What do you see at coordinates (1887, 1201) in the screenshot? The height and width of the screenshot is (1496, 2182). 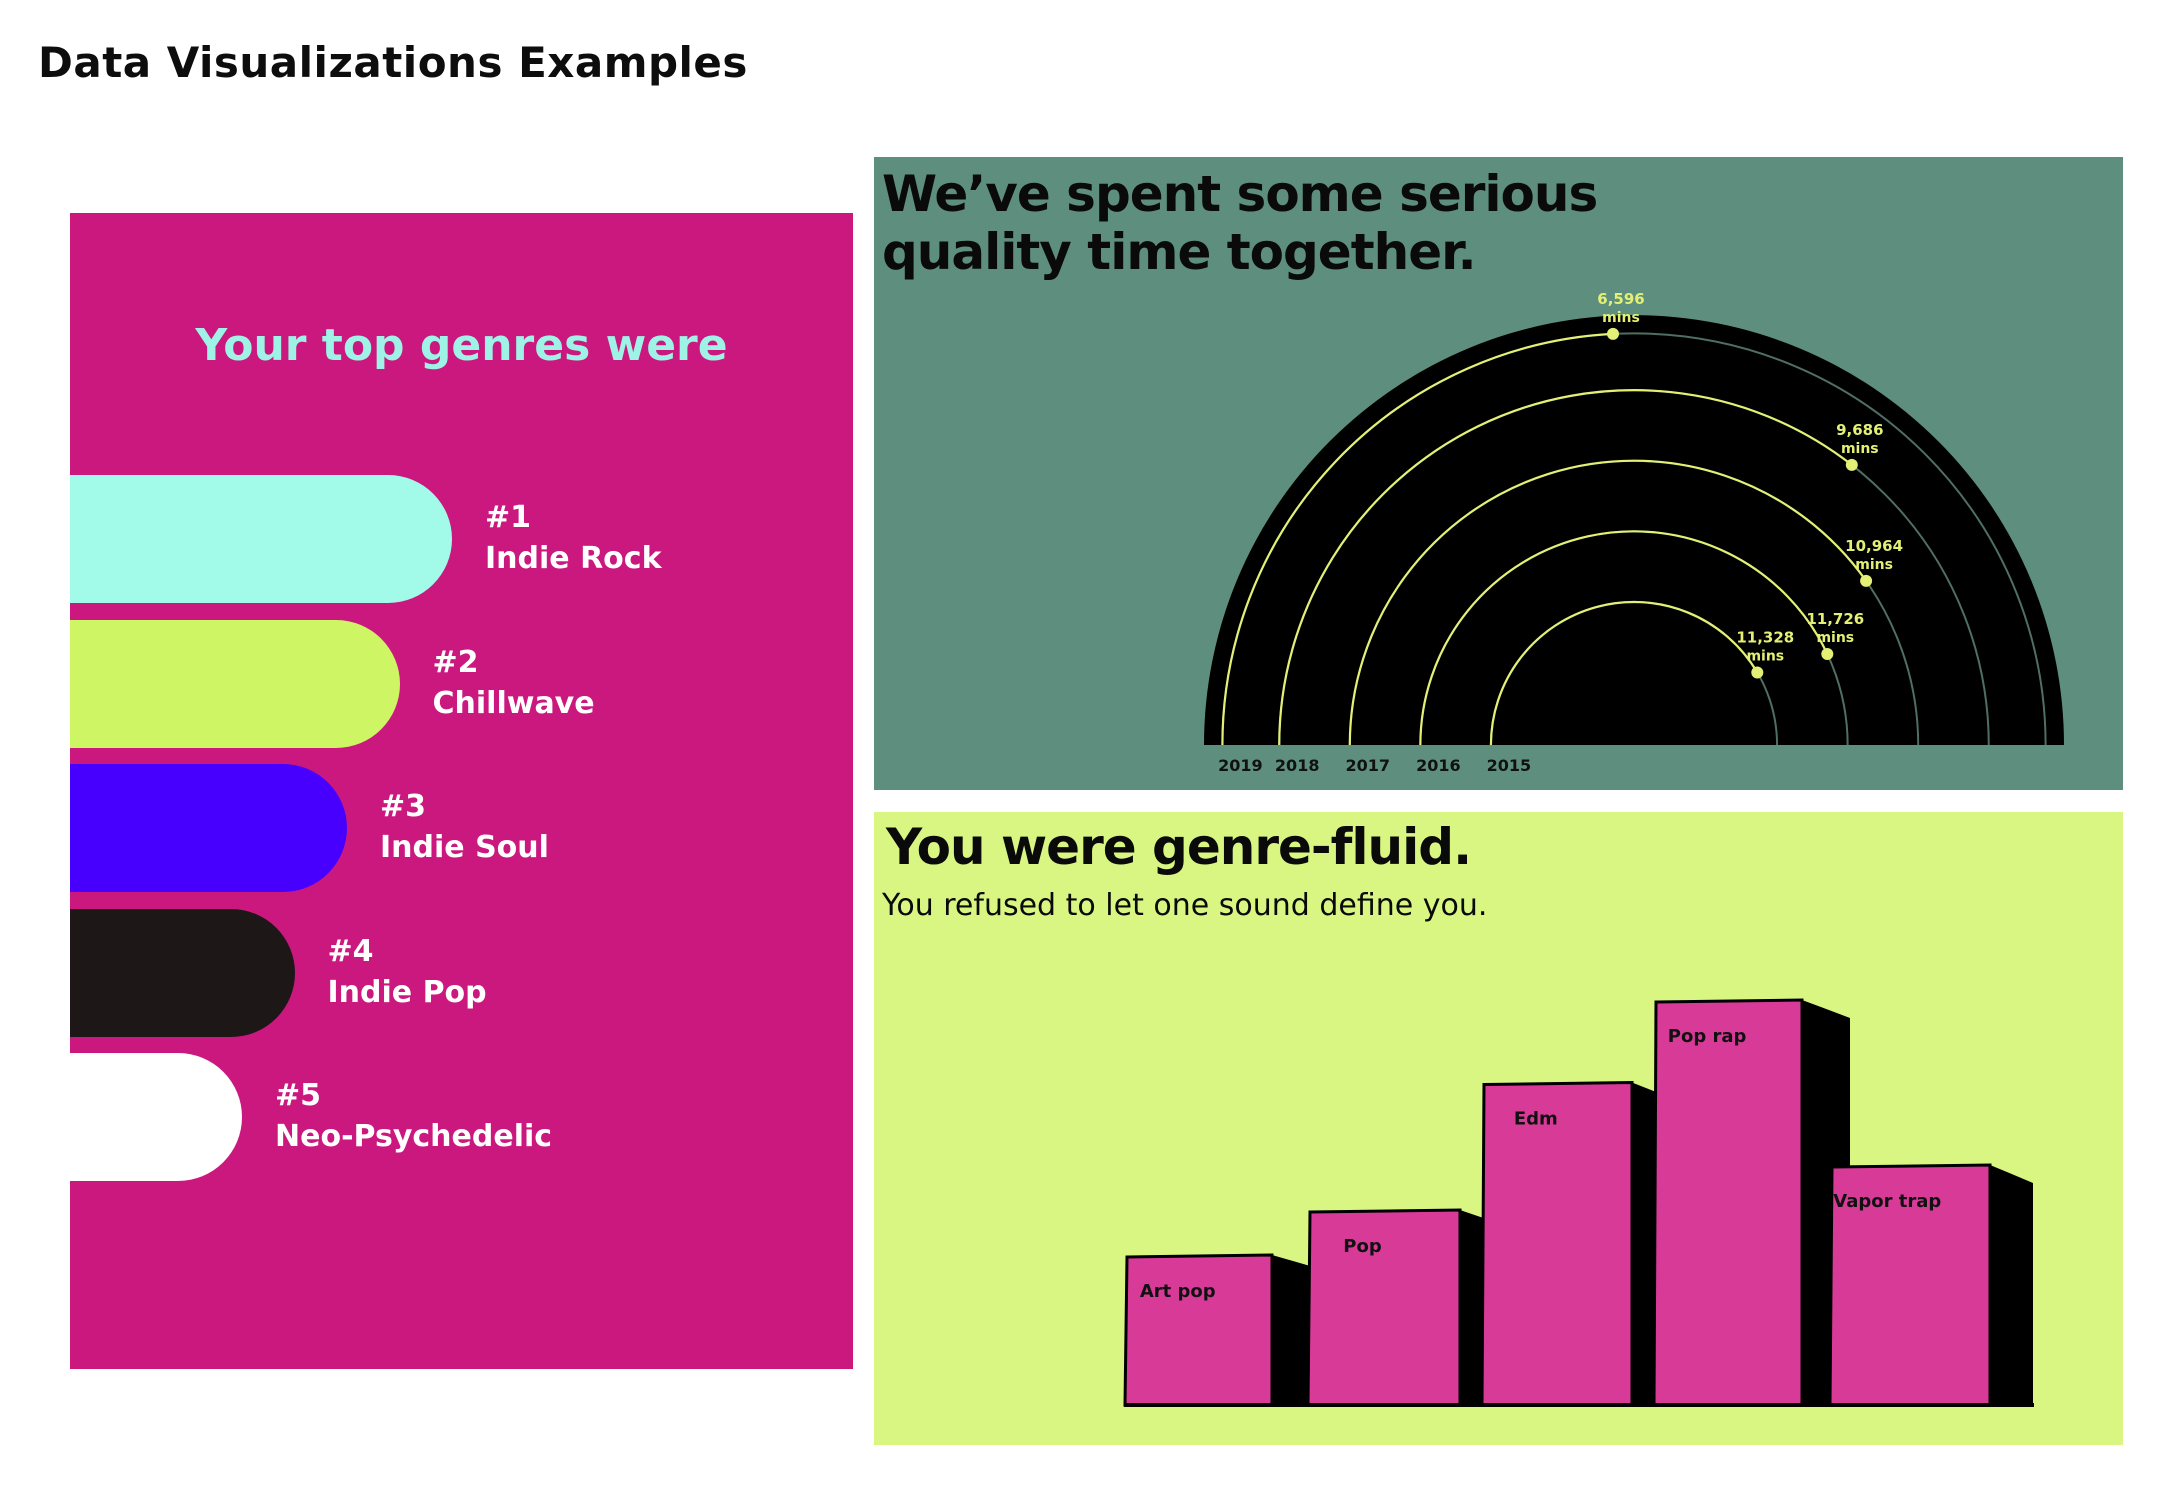 I see `bar-label: Vapor trap` at bounding box center [1887, 1201].